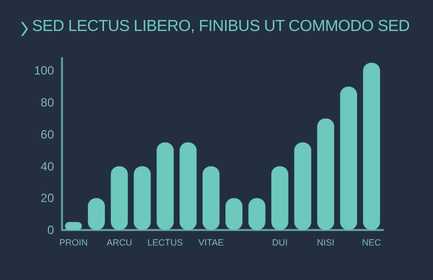  Describe the element at coordinates (211, 243) in the screenshot. I see `x-tick-label: VITAE` at that location.